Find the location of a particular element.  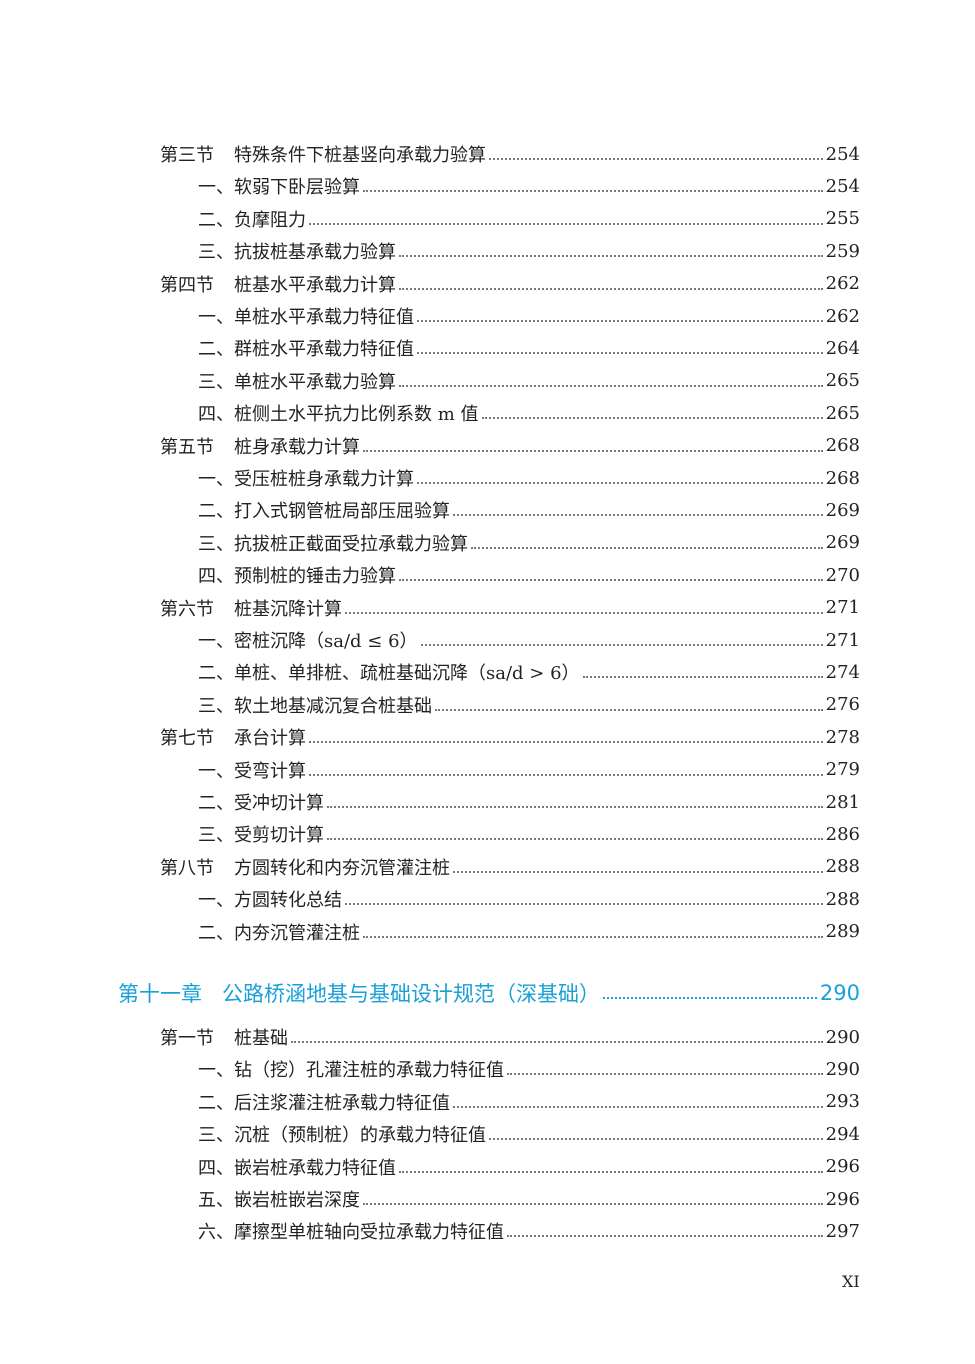

page-ref: 286 is located at coordinates (842, 834).